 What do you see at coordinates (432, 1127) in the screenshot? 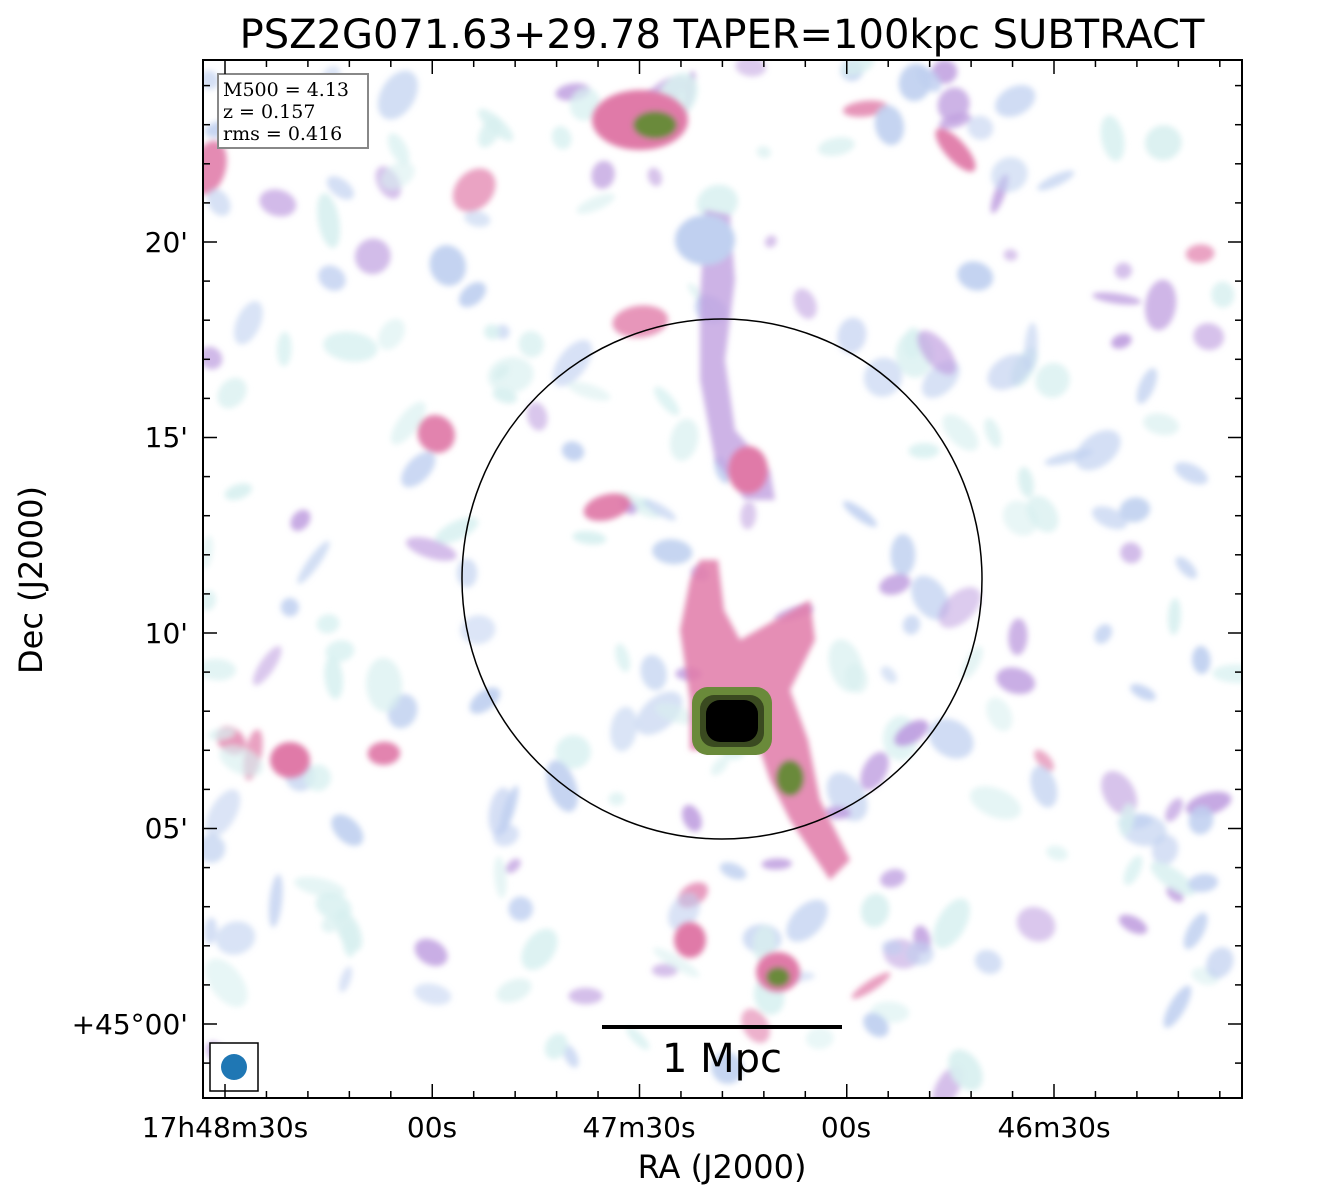
I see `x-tick-label: 00s` at bounding box center [432, 1127].